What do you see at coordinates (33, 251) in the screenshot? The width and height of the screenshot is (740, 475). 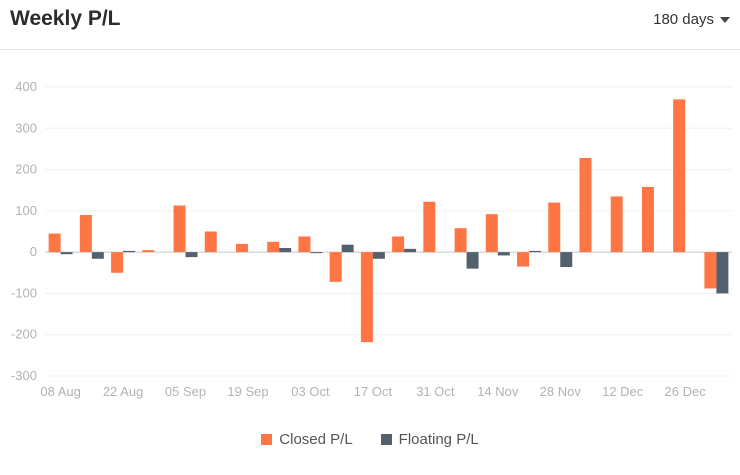 I see `y-tick-label: 0` at bounding box center [33, 251].